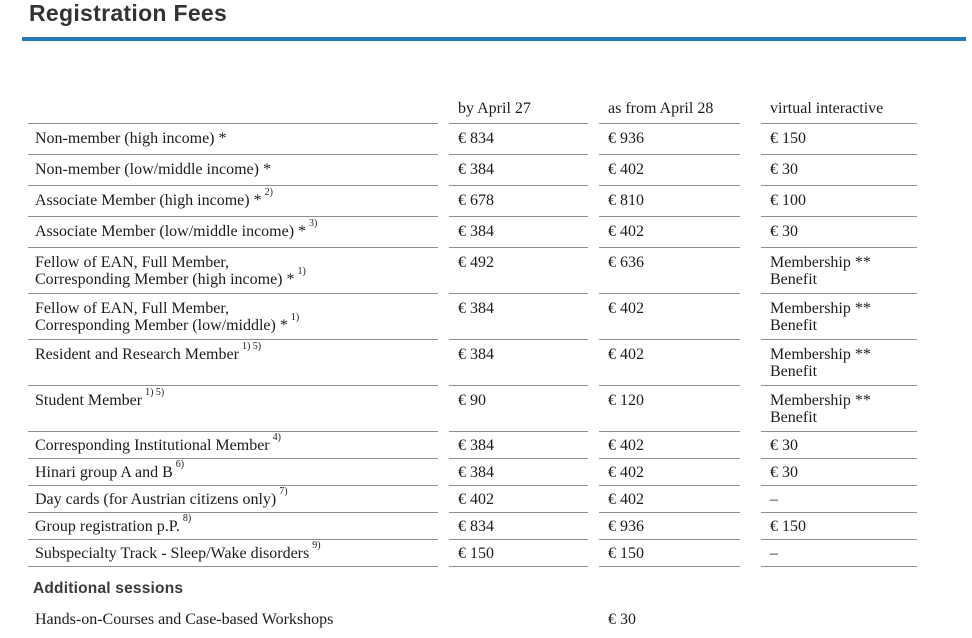  Describe the element at coordinates (153, 169) in the screenshot. I see `row-category: Non-member (low/middle income) *` at that location.